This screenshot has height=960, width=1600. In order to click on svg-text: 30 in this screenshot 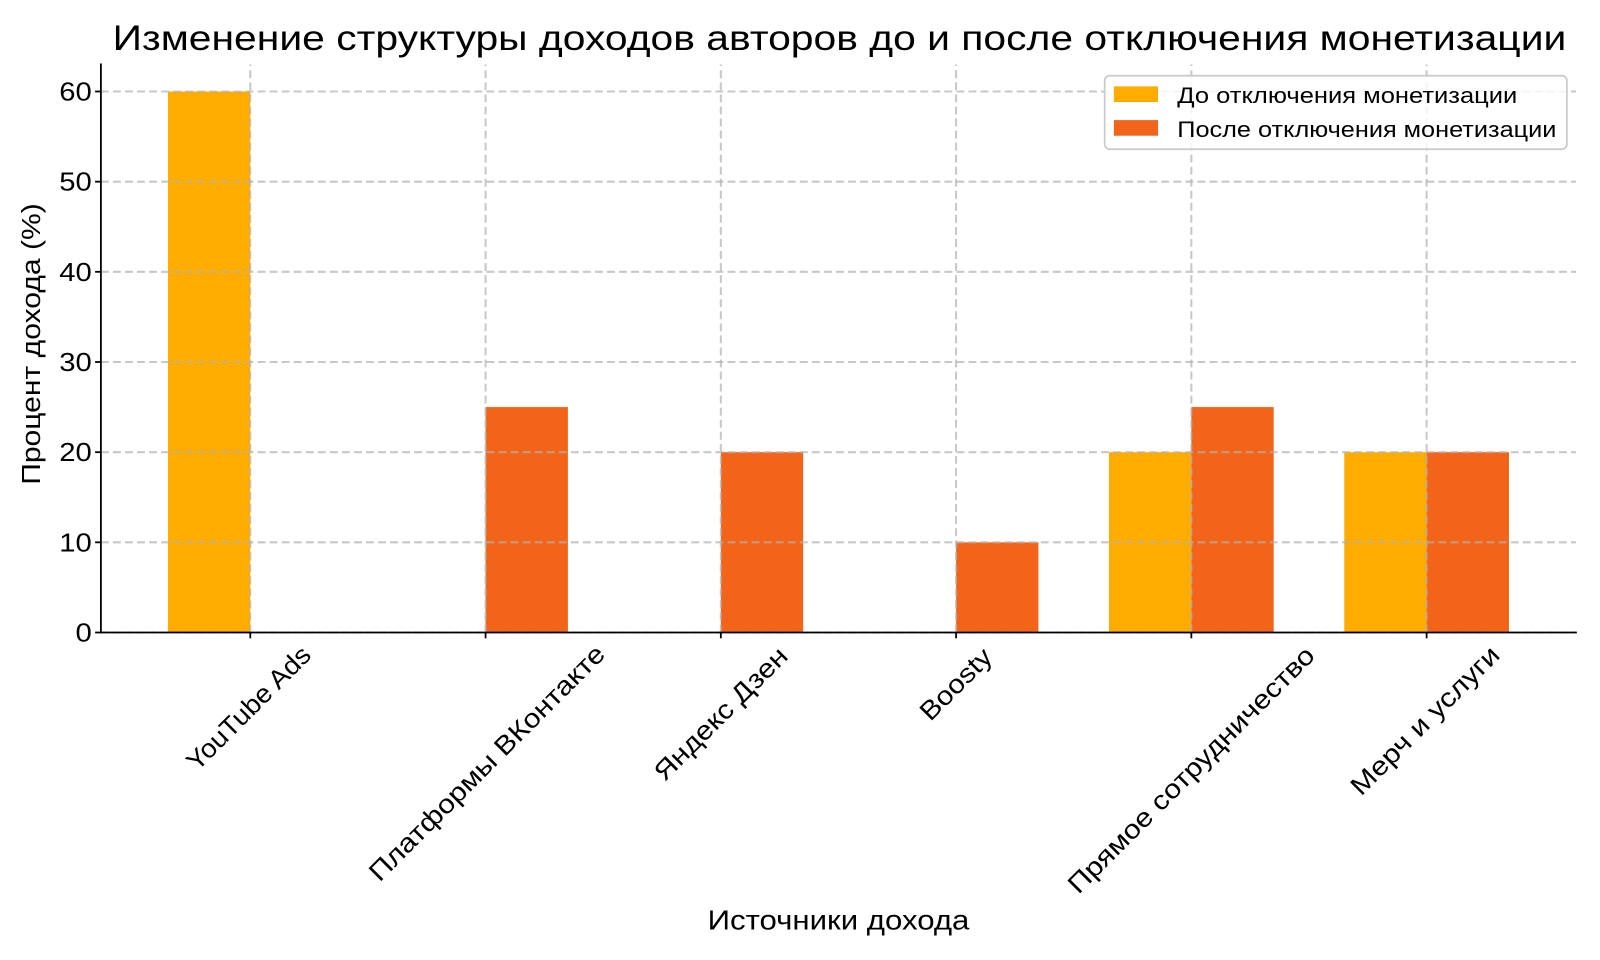, I will do `click(75, 363)`.